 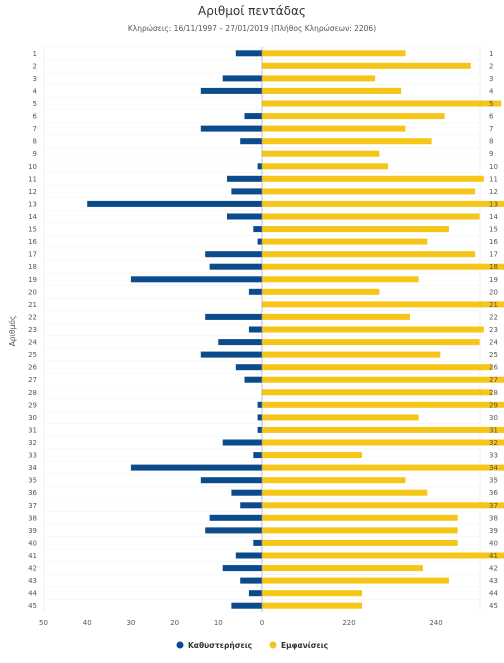 What do you see at coordinates (130, 623) in the screenshot?
I see `x-tick-left-30: 30` at bounding box center [130, 623].